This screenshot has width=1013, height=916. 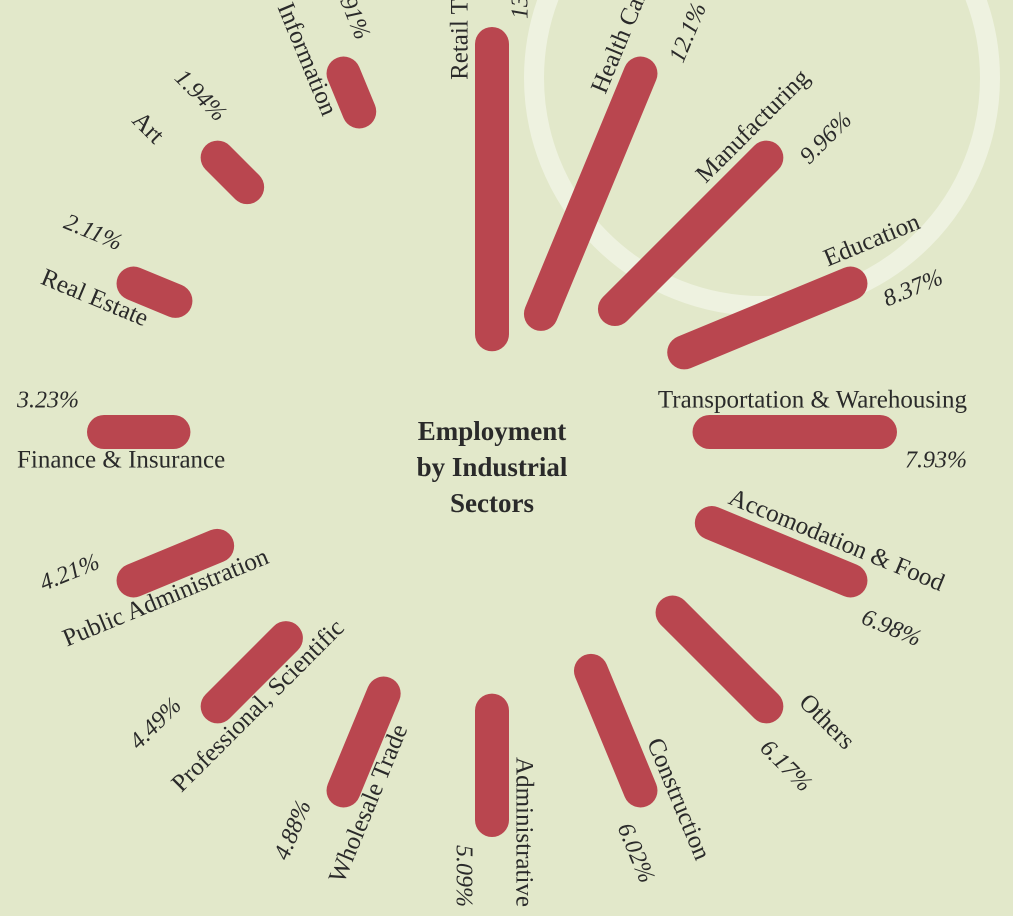 I want to click on category-label: Retail Trade, so click(x=460, y=40).